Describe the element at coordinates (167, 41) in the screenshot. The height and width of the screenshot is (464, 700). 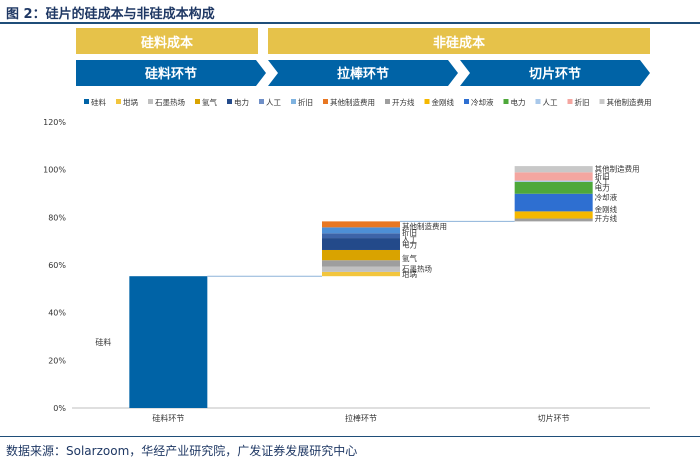
I see `silicon-cost-box: 硅料成本` at that location.